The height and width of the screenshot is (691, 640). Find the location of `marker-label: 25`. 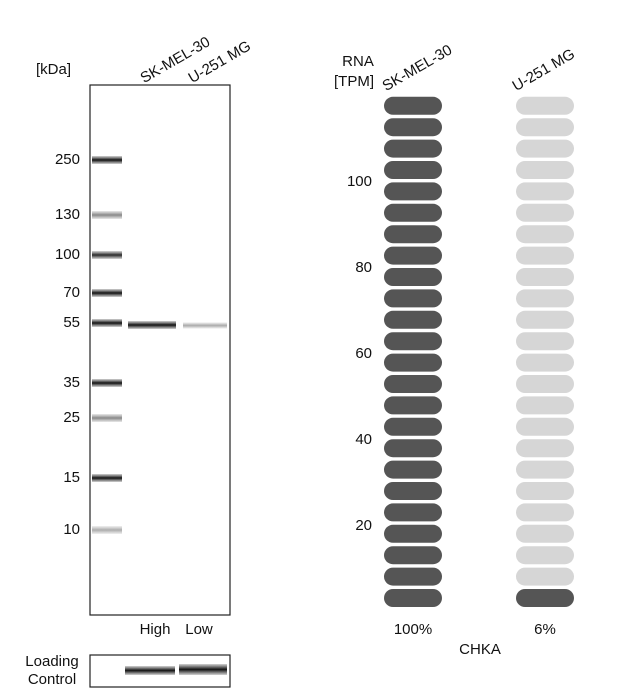

marker-label: 25 is located at coordinates (71, 417).